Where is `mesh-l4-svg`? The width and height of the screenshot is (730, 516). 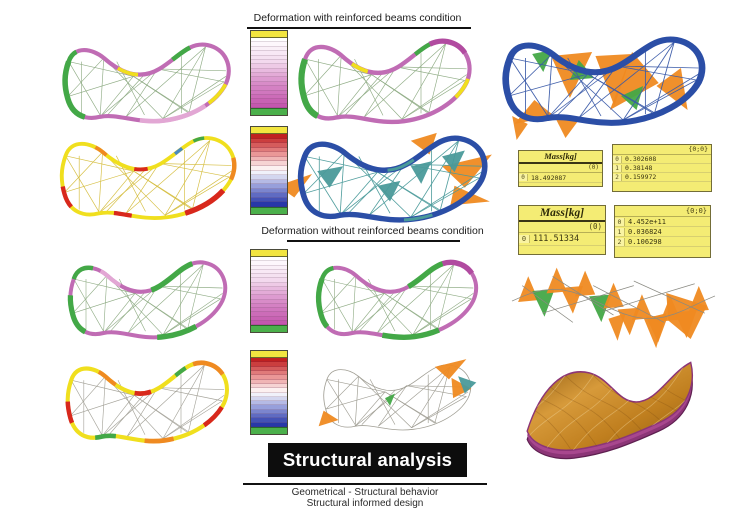
mesh-l4-svg is located at coordinates (147, 402).